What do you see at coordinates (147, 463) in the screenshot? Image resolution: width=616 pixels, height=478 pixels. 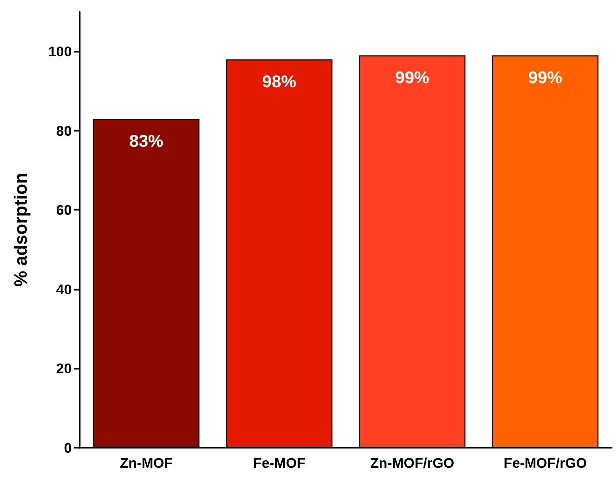 I see `x-tick-label: Zn-MOF` at bounding box center [147, 463].